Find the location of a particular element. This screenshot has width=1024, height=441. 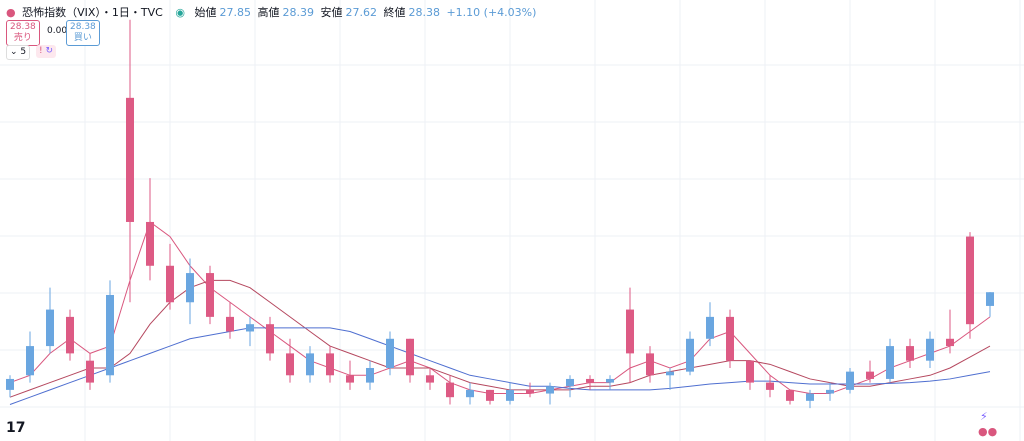

buy-button: 28.38 買い is located at coordinates (83, 33).